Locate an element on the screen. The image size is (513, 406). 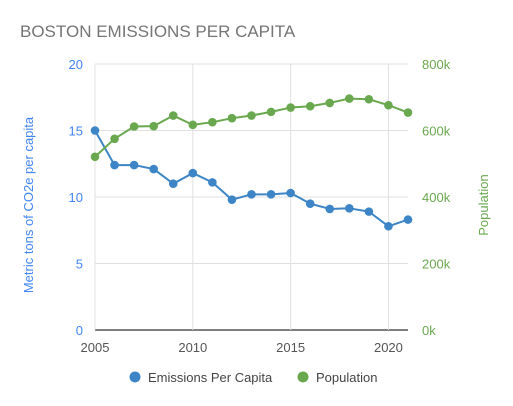
legend-marker-population is located at coordinates (303, 377).